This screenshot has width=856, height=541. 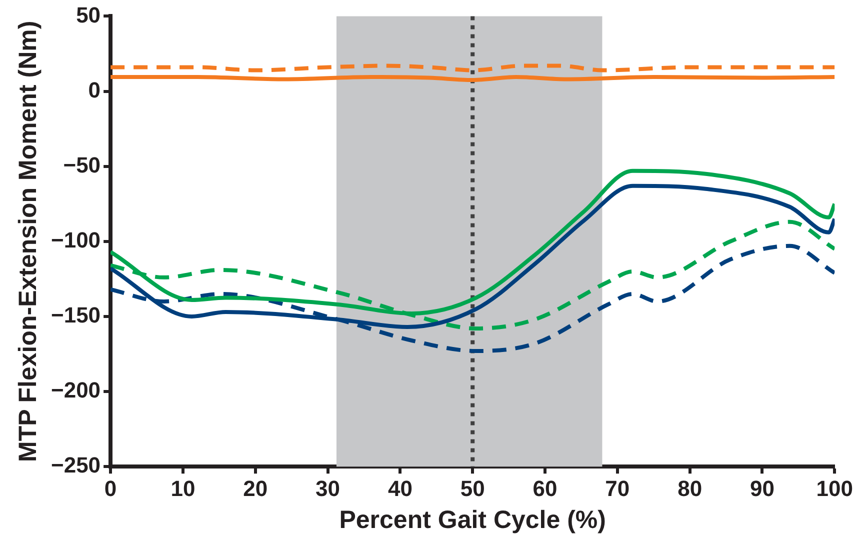 What do you see at coordinates (690, 488) in the screenshot?
I see `x-tick-label: 80` at bounding box center [690, 488].